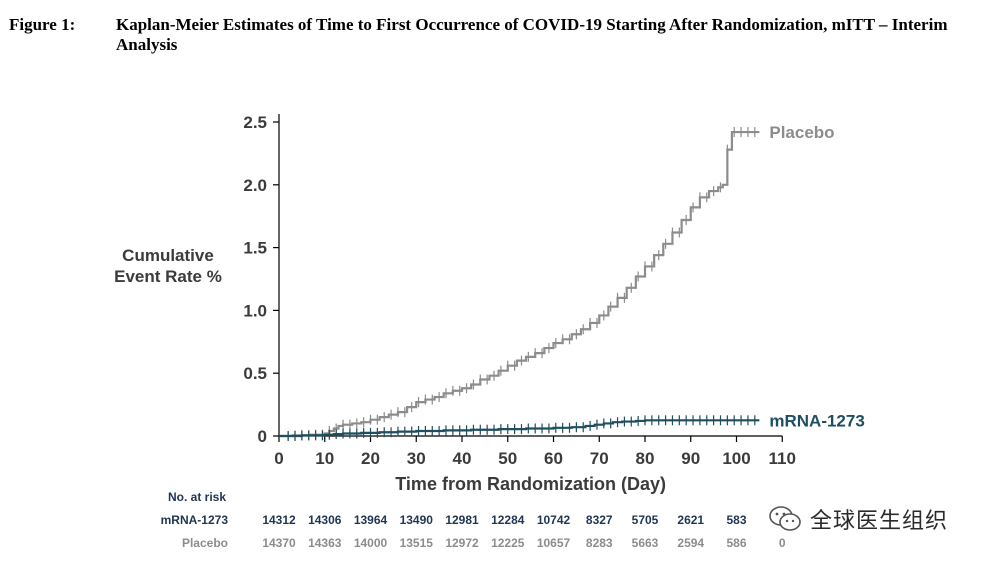 This screenshot has height=563, width=990. Describe the element at coordinates (736, 458) in the screenshot. I see `x-tick-label: 100` at that location.